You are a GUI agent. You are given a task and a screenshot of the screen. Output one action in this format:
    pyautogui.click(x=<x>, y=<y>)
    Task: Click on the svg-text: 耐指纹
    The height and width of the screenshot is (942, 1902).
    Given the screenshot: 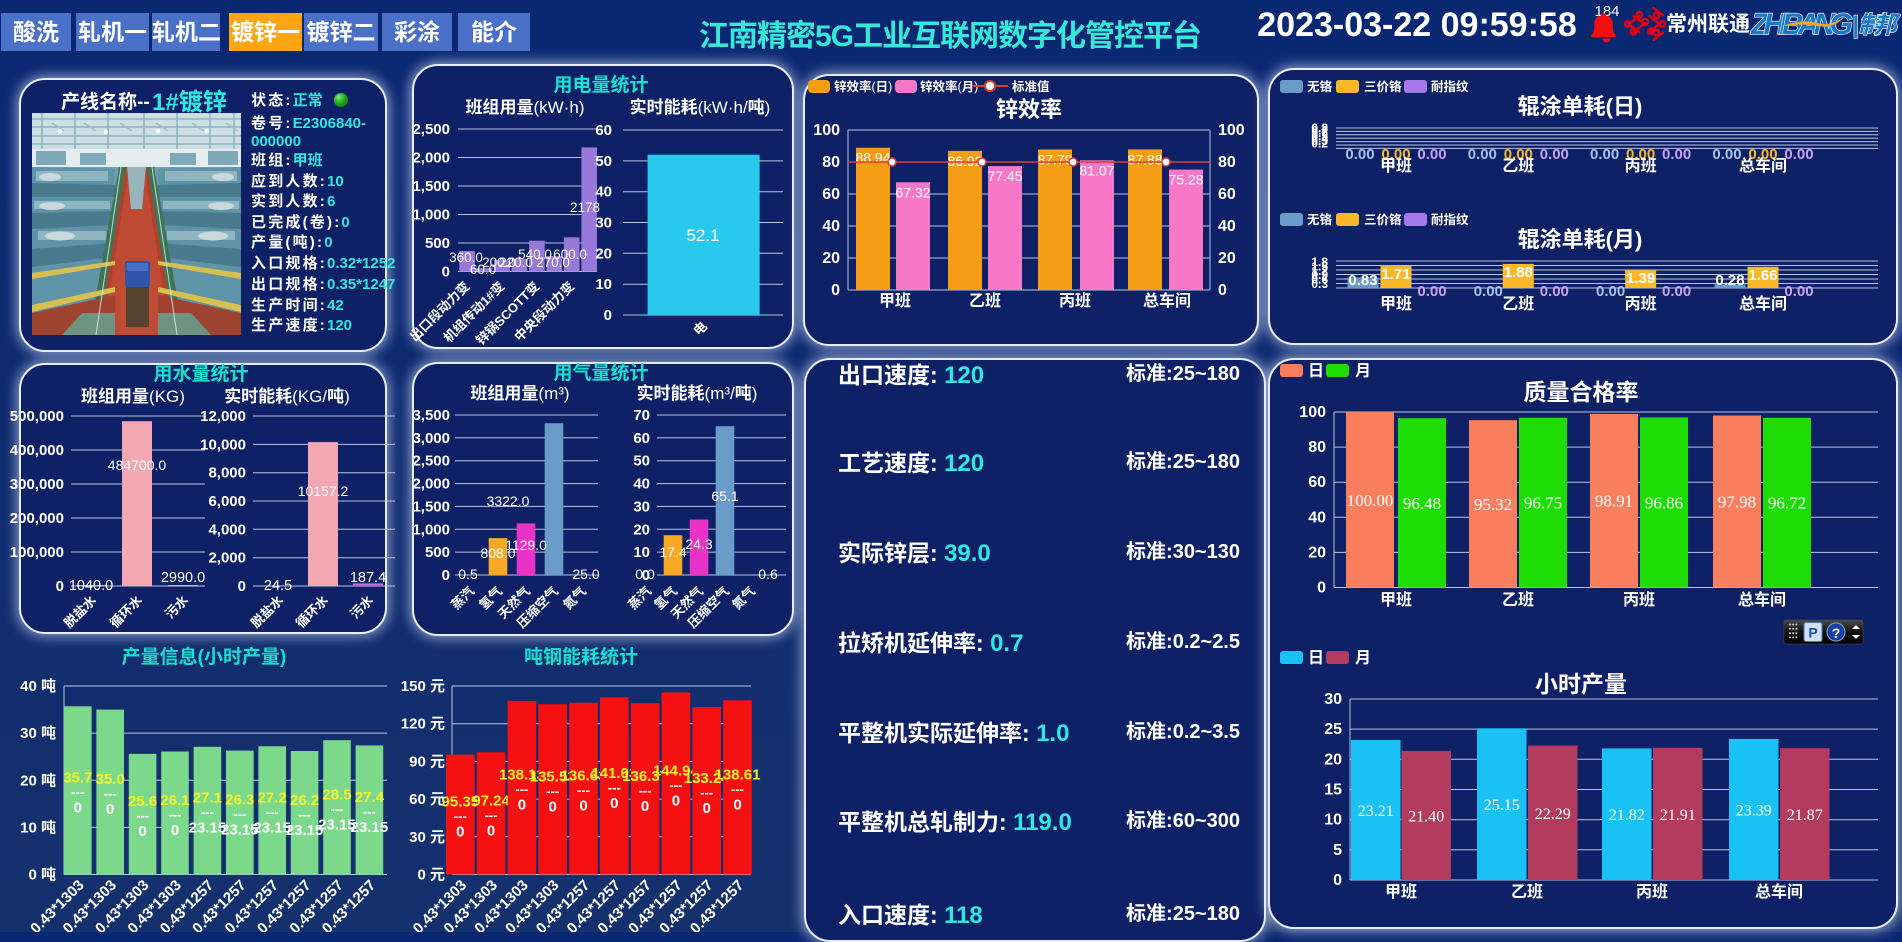 What is the action you would take?
    pyautogui.click(x=1450, y=86)
    